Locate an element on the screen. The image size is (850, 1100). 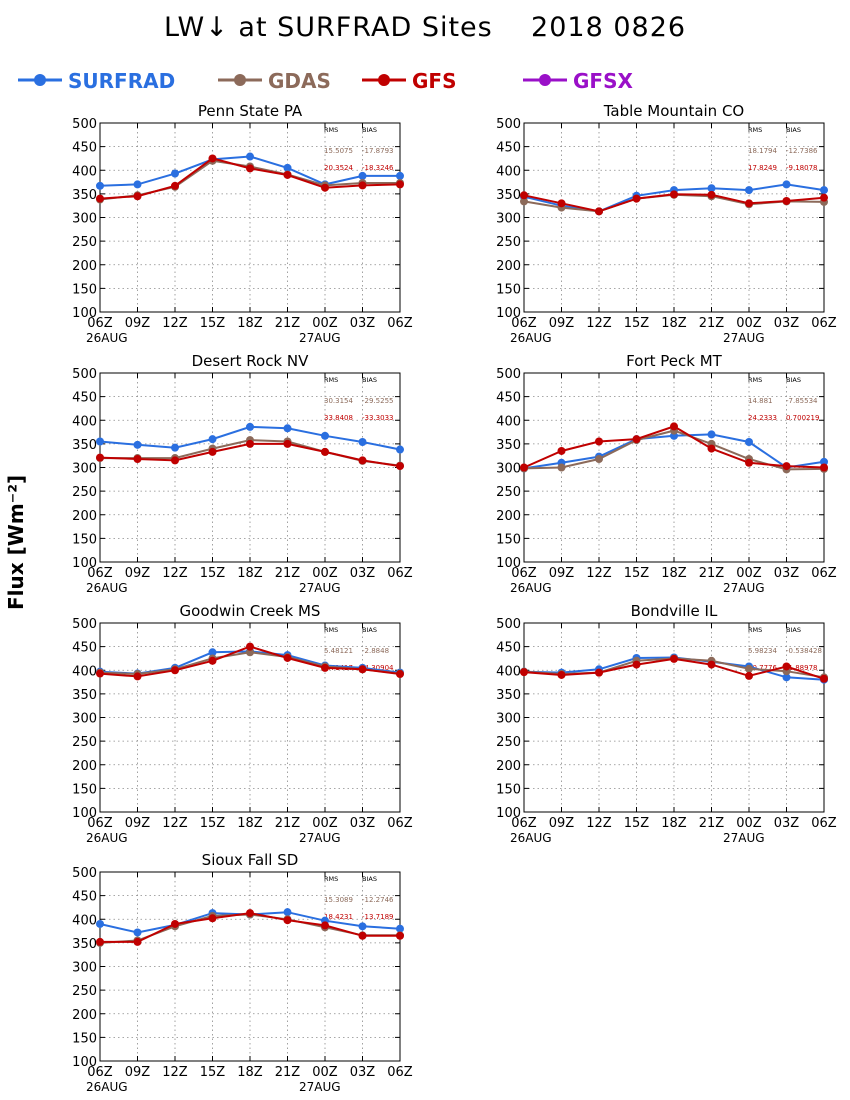
stats-rms-value: 30.3154 is located at coordinates (338, 401).